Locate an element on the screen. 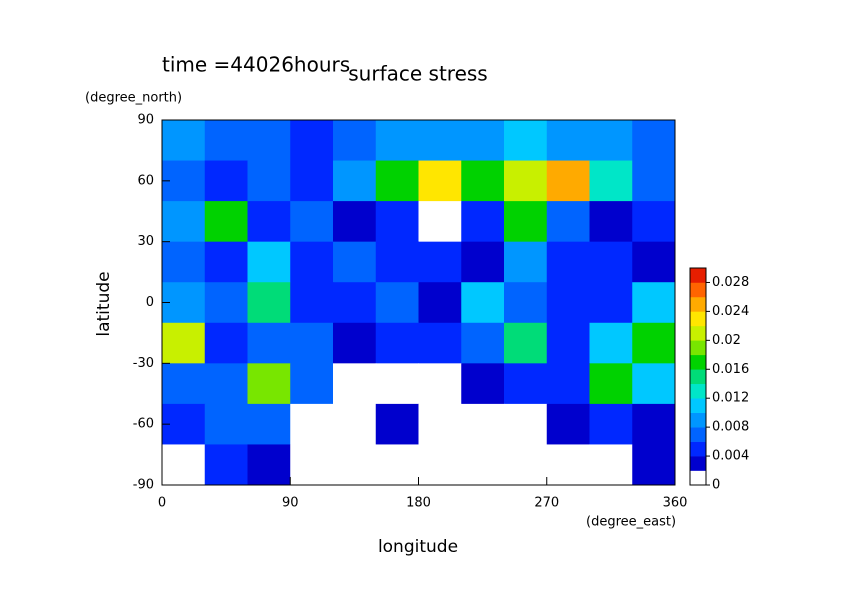 This screenshot has width=842, height=599. x-tick-label: 270 is located at coordinates (546, 503).